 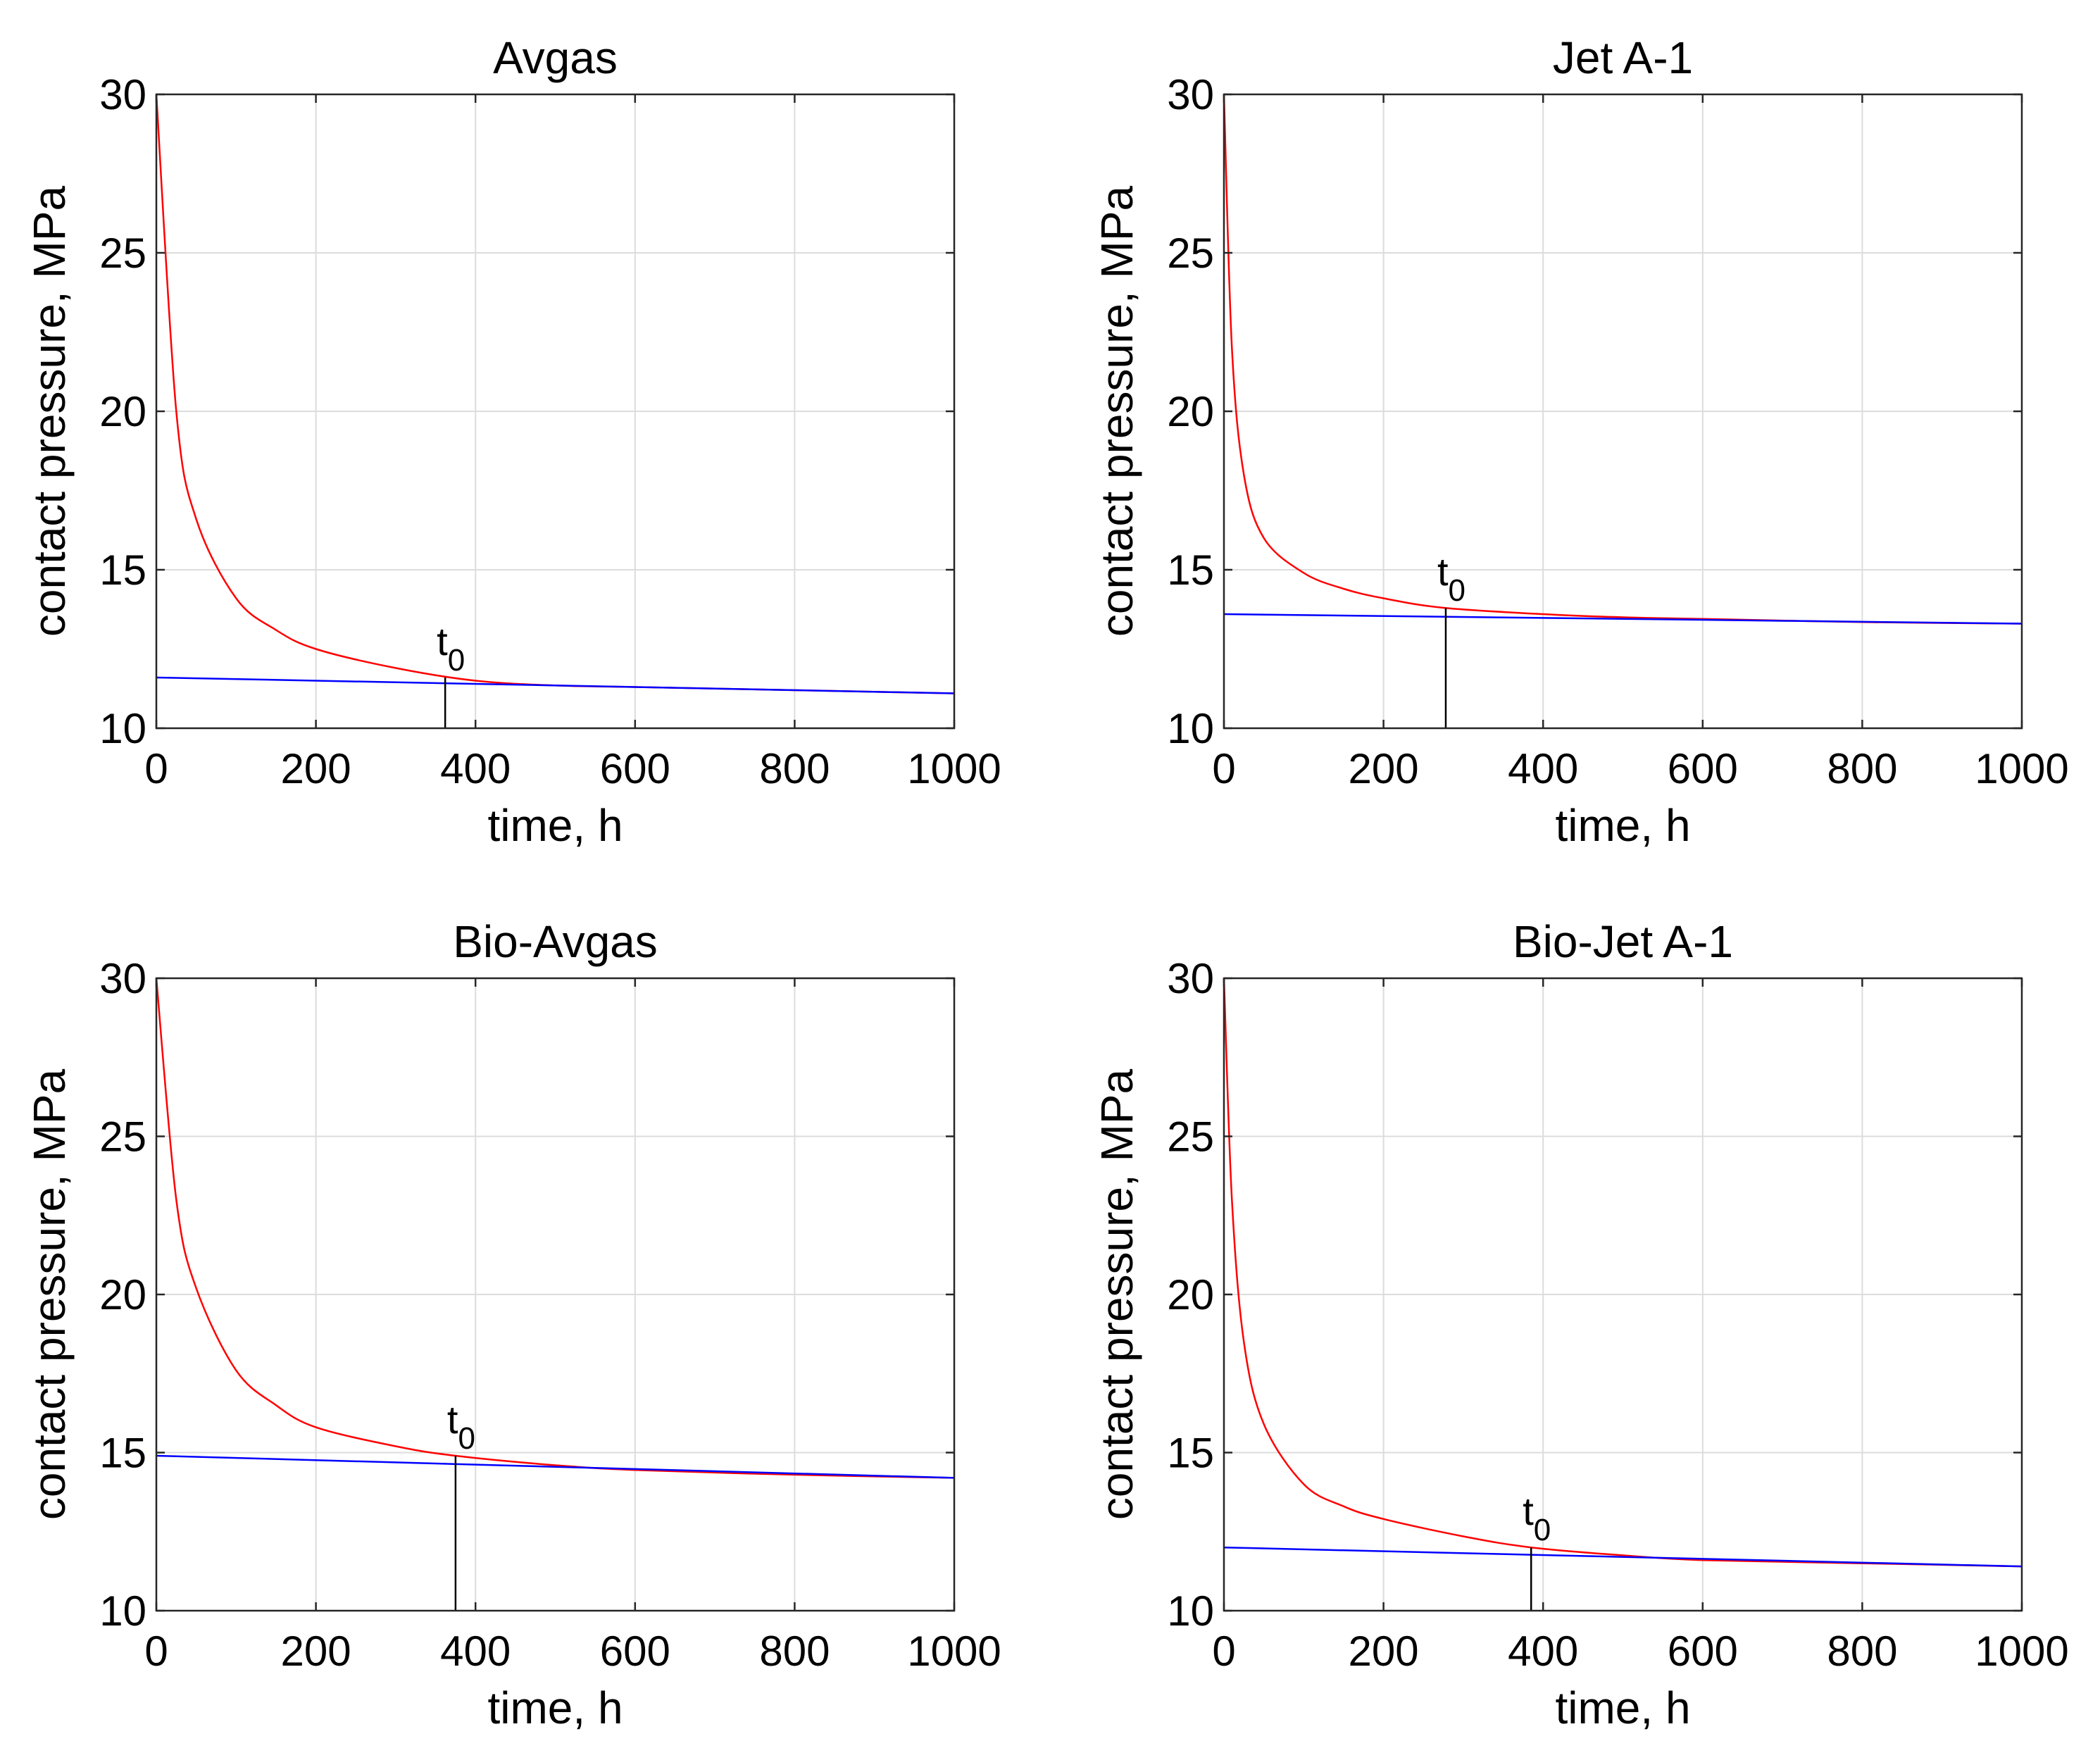 What do you see at coordinates (555, 941) in the screenshot?
I see `chart-title: Bio-Avgas` at bounding box center [555, 941].